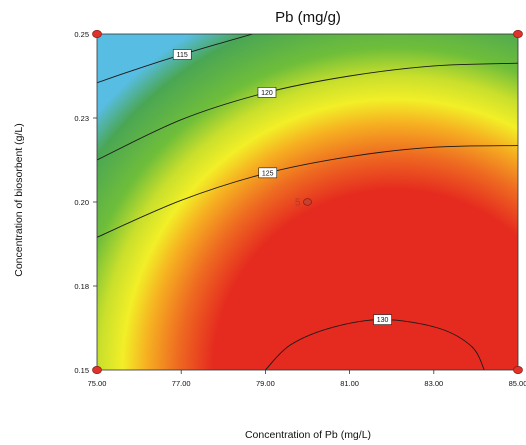 Image resolution: width=526 pixels, height=445 pixels. I want to click on x-tick-label: 75.00, so click(97, 383).